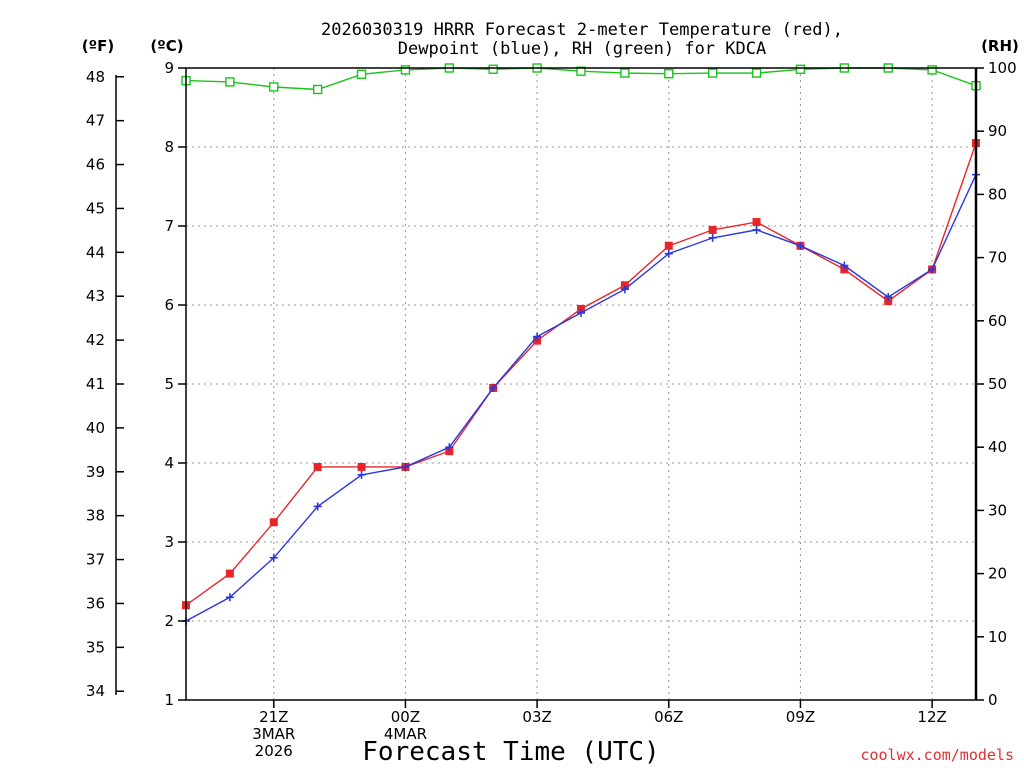 Image resolution: width=1024 pixels, height=768 pixels. I want to click on rh-tick-label: 90, so click(997, 131).